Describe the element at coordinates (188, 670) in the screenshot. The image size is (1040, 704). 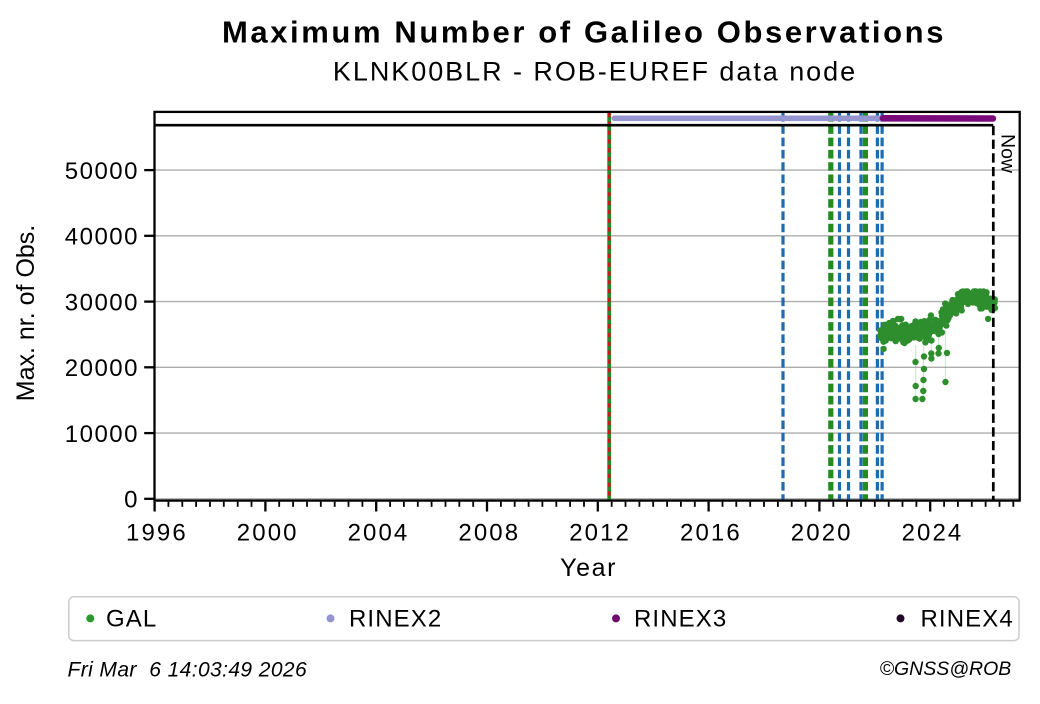
I see `svg-text: Fri Mar 6 14:03:49 2026` at that location.